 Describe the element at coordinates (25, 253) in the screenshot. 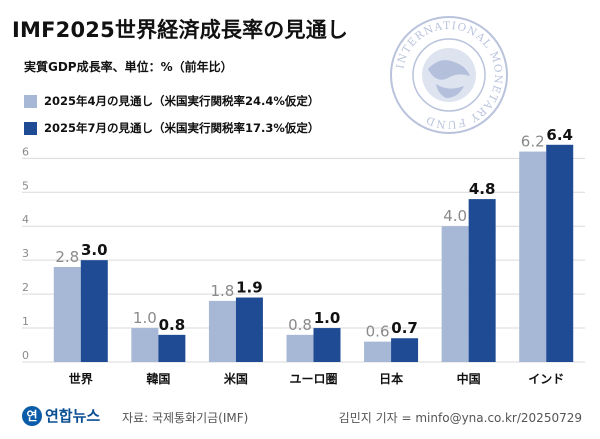

I see `y-tick-label: 3` at that location.